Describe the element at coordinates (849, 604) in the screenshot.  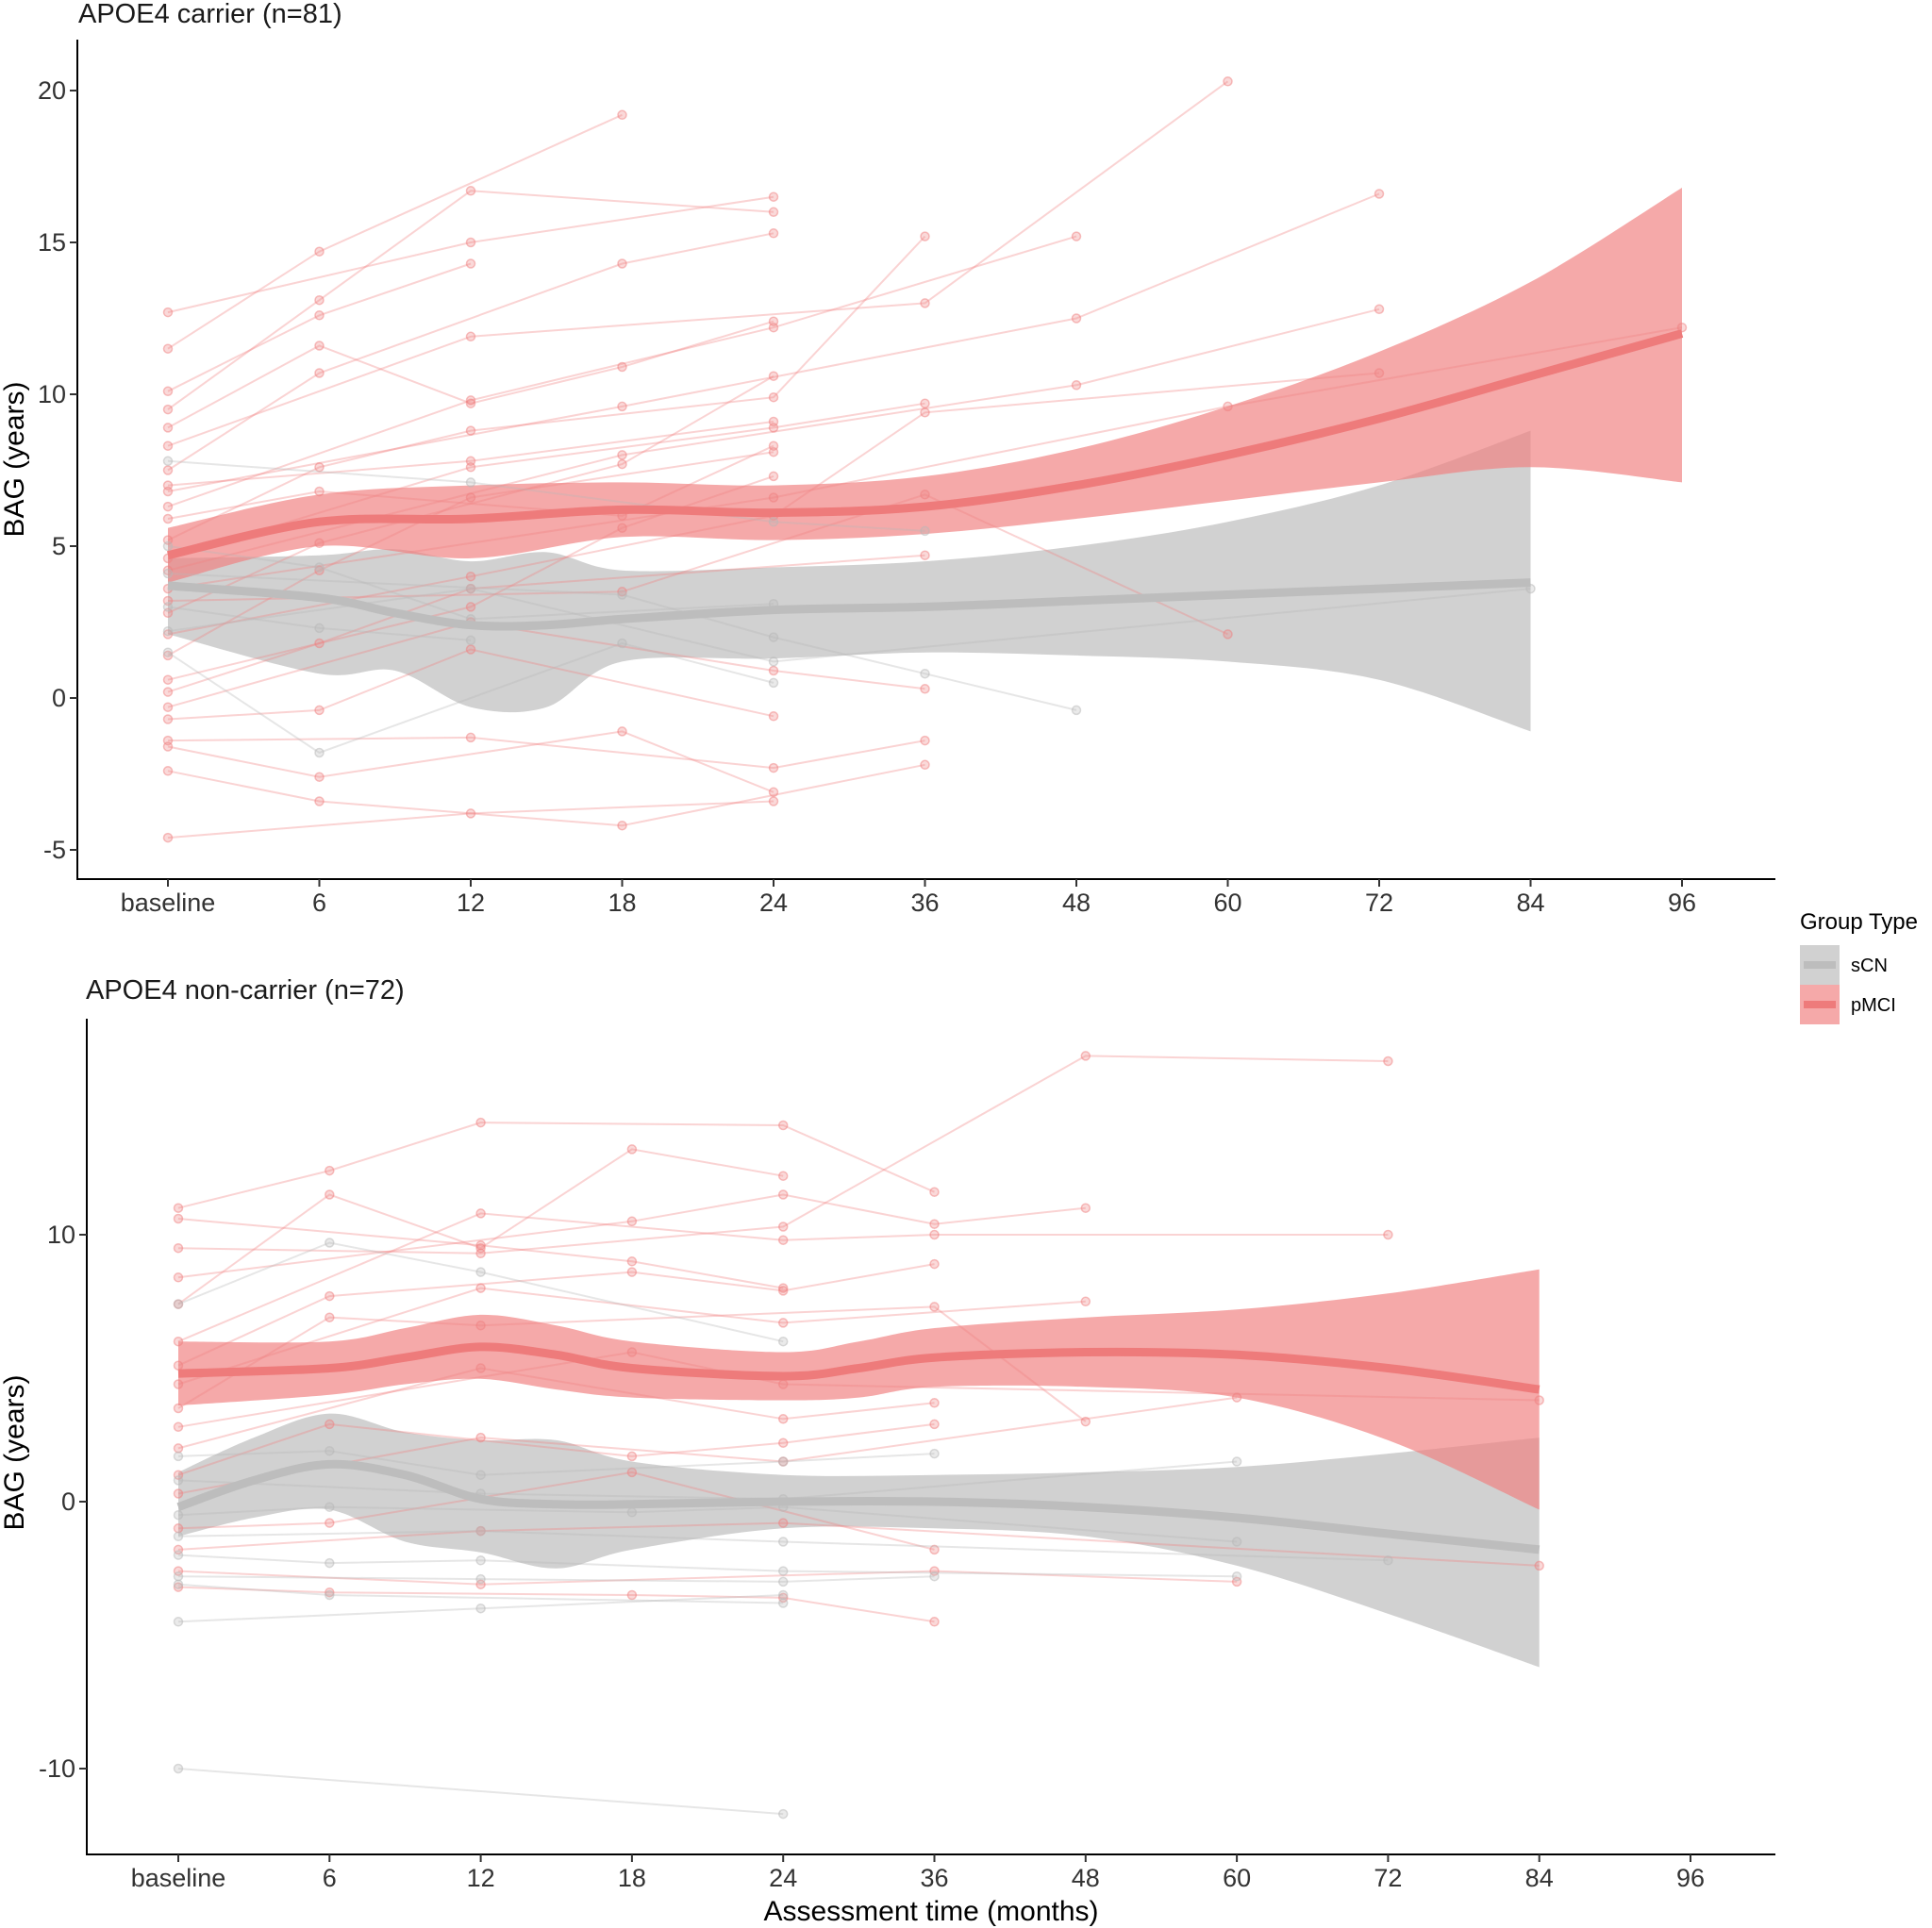
I see `fit-line-scn` at that location.